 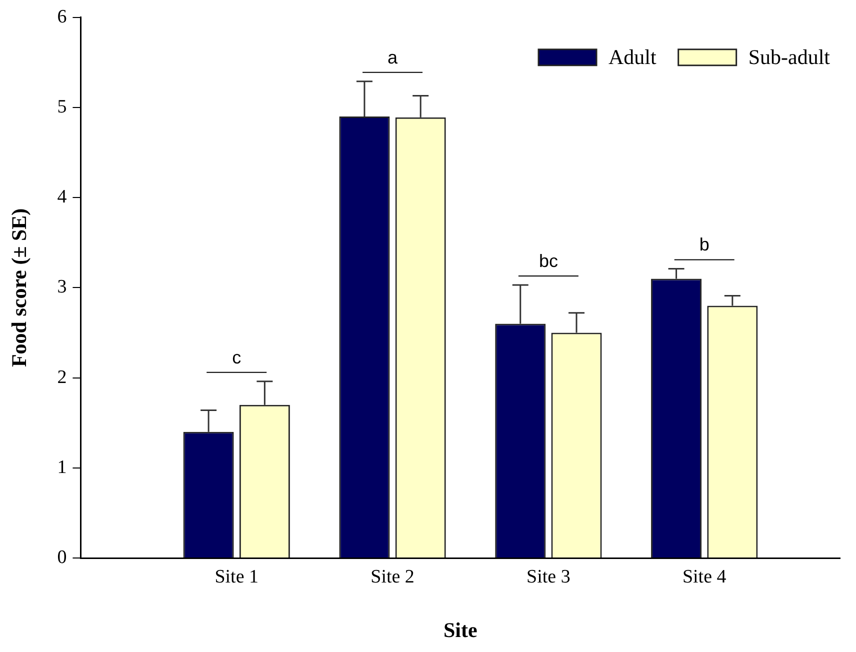 What do you see at coordinates (393, 57) in the screenshot?
I see `annotation: a` at bounding box center [393, 57].